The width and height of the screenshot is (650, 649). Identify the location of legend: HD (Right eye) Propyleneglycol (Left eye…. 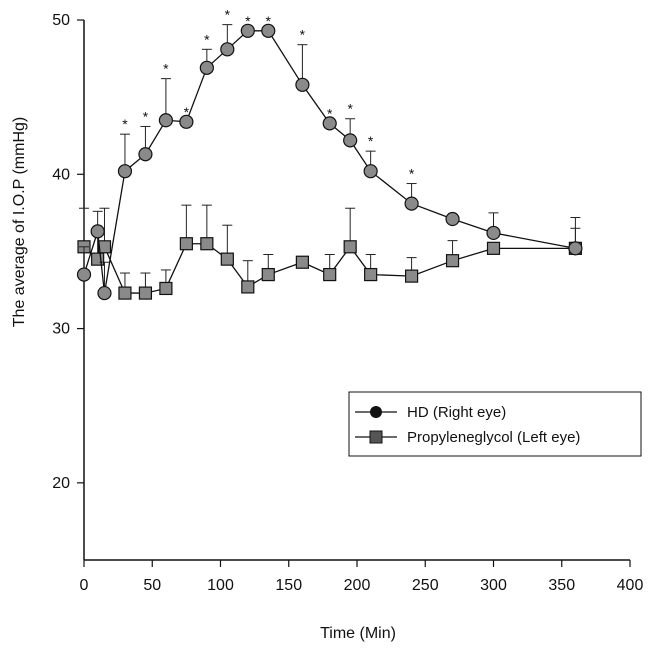
(495, 424).